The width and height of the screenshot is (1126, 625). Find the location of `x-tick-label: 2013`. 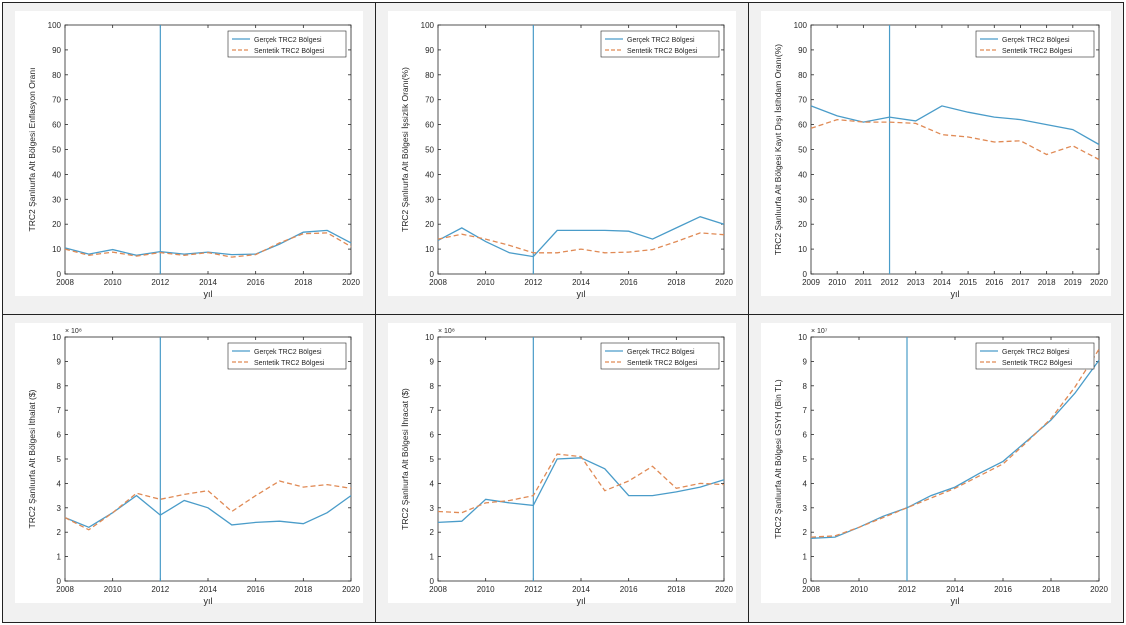

x-tick-label: 2013 is located at coordinates (916, 282).